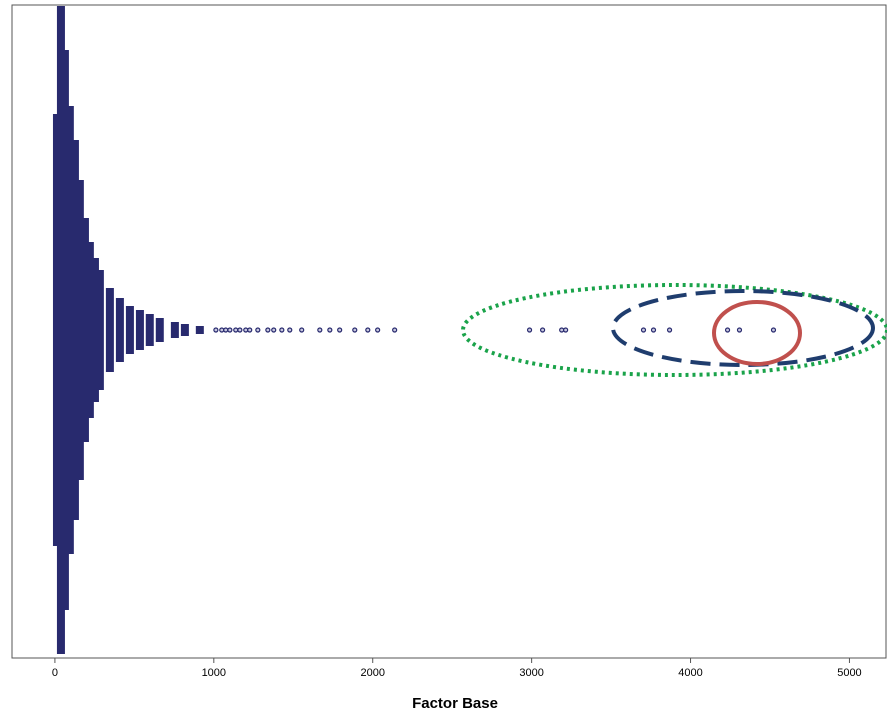  I want to click on x-tick-label: 2000, so click(372, 673).